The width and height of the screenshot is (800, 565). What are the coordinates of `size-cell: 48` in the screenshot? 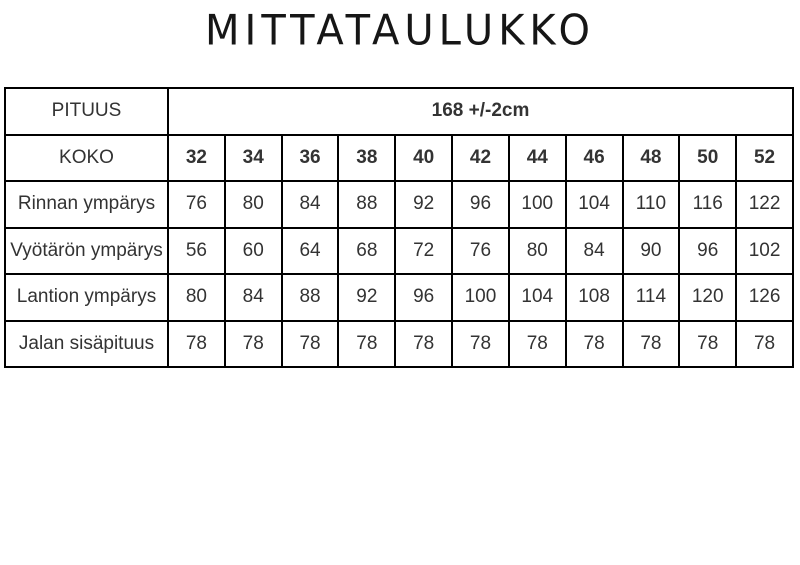 It's located at (651, 157).